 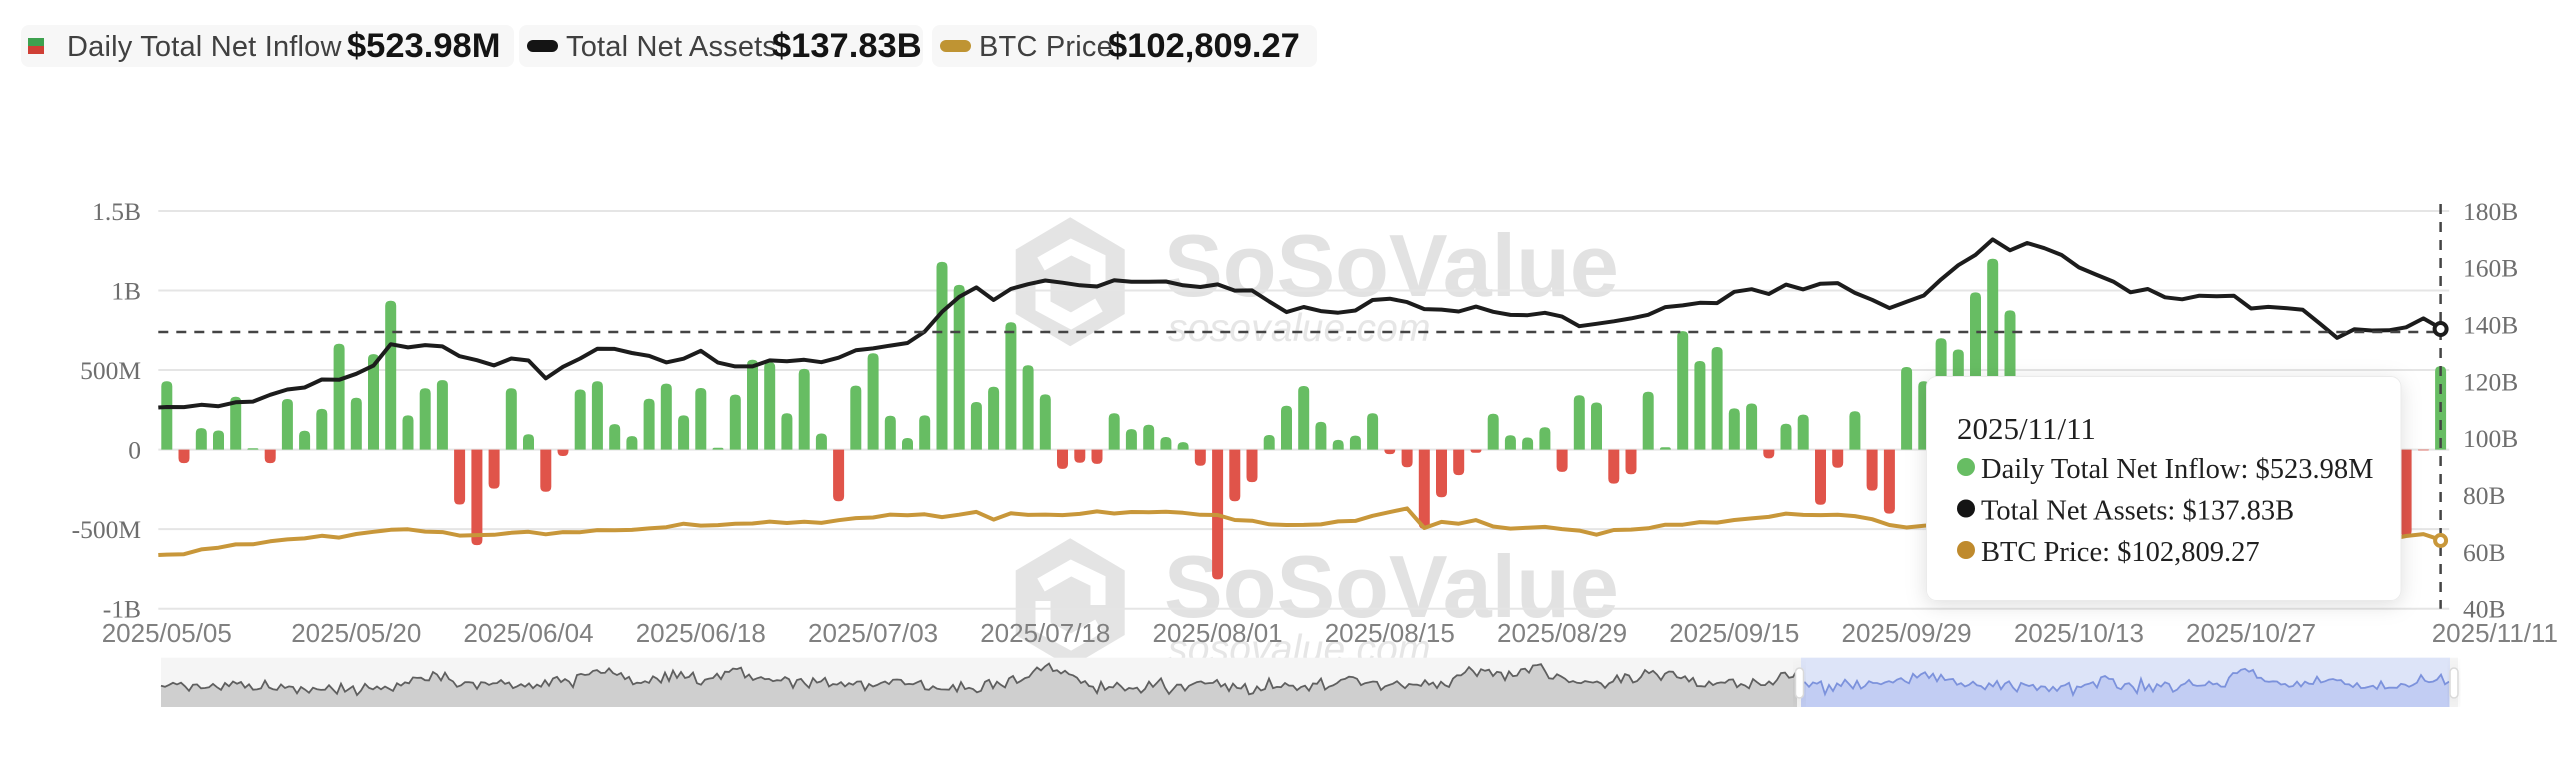 I want to click on svg-text: 160B, so click(x=2490, y=268).